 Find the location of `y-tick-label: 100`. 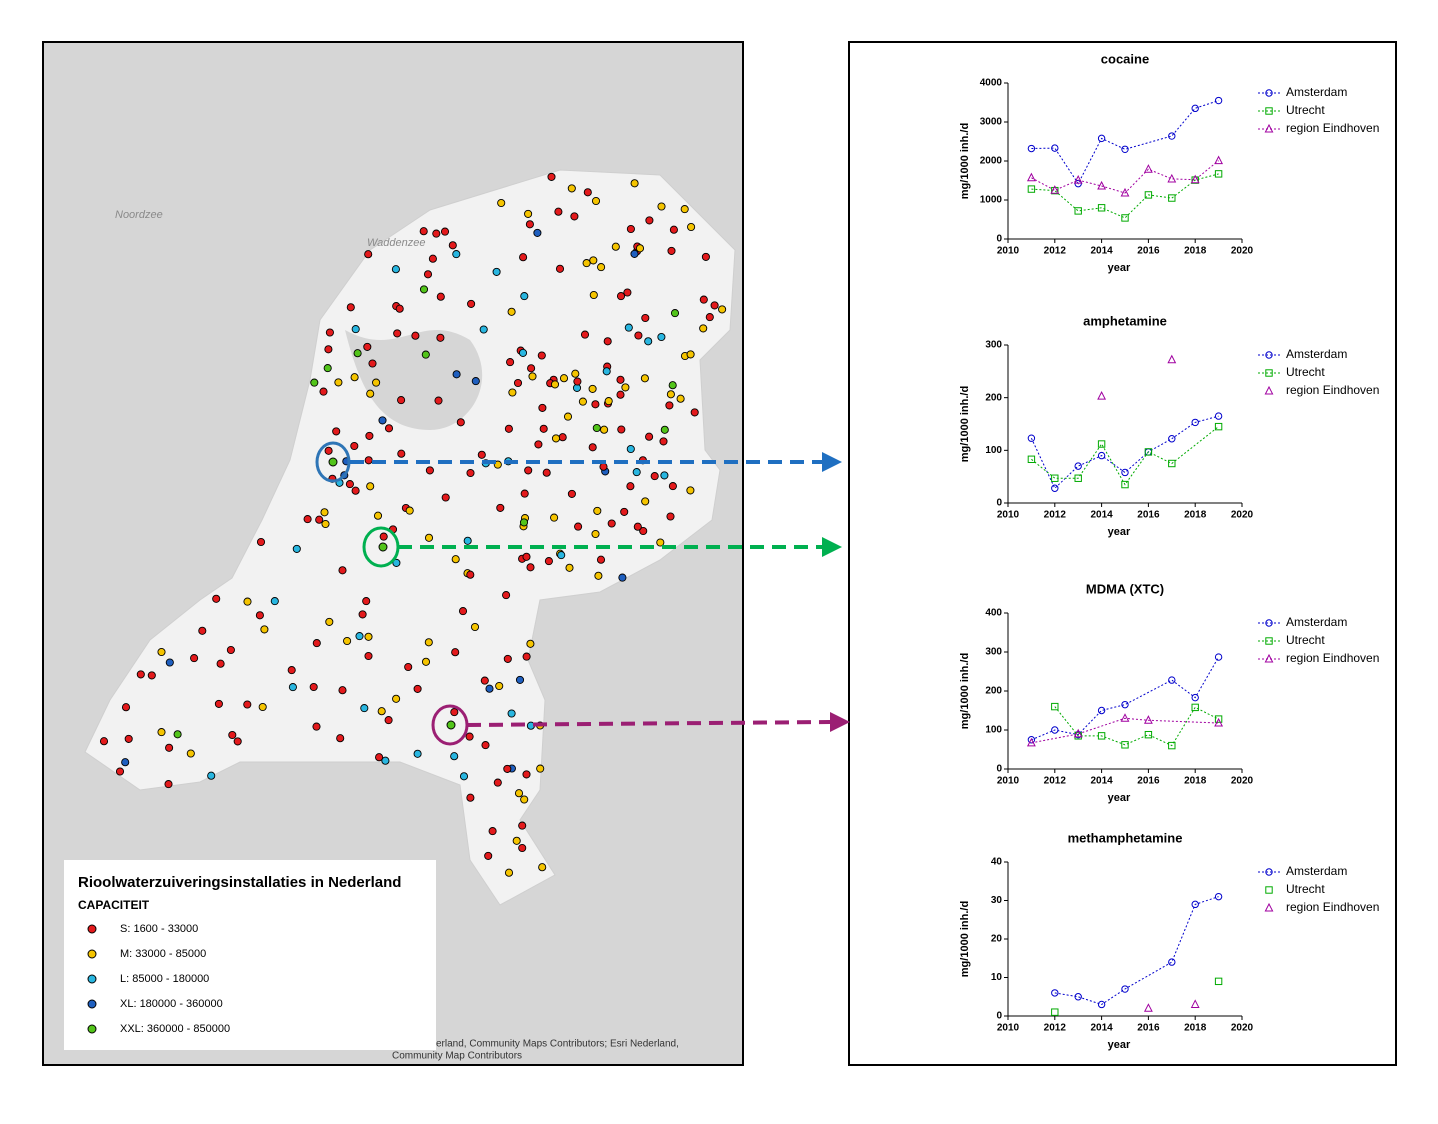

y-tick-label: 100 is located at coordinates (993, 730).